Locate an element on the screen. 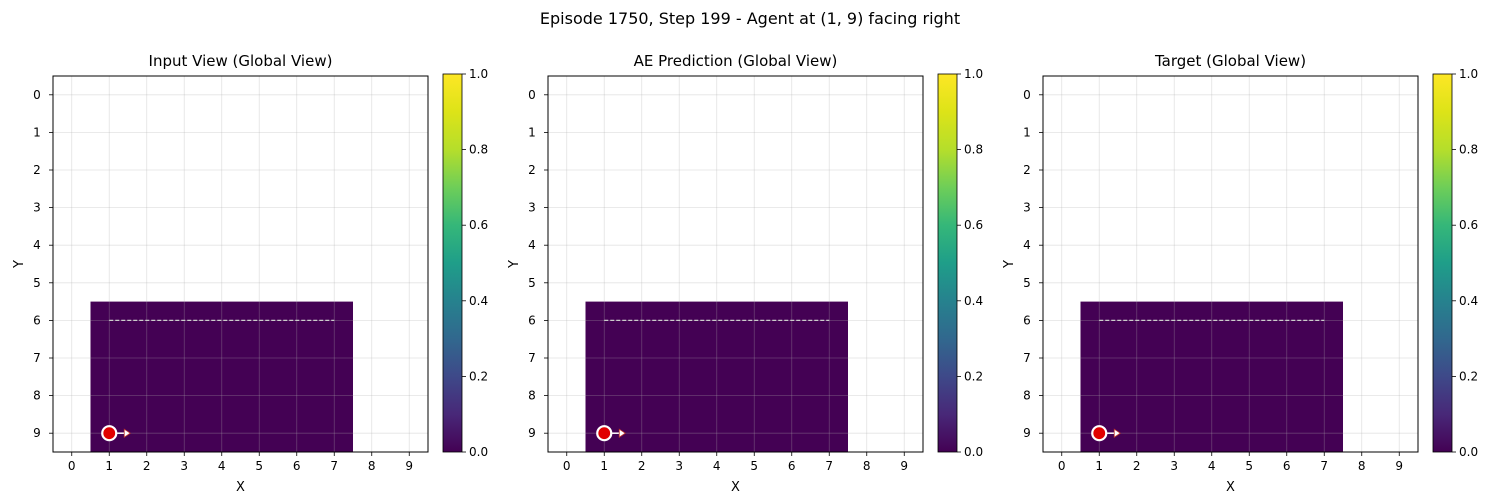 The height and width of the screenshot is (500, 1500). panel-title: Input View (Global View) is located at coordinates (241, 61).